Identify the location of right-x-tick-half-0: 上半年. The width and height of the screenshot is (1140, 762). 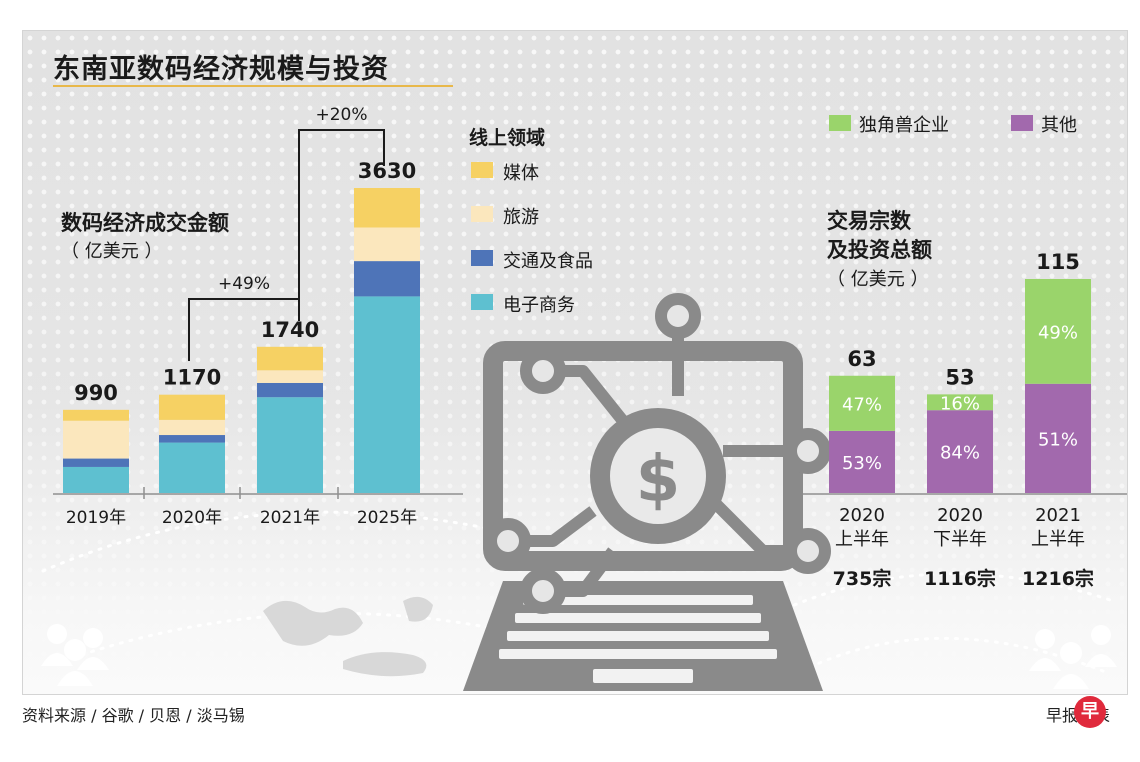
(862, 539).